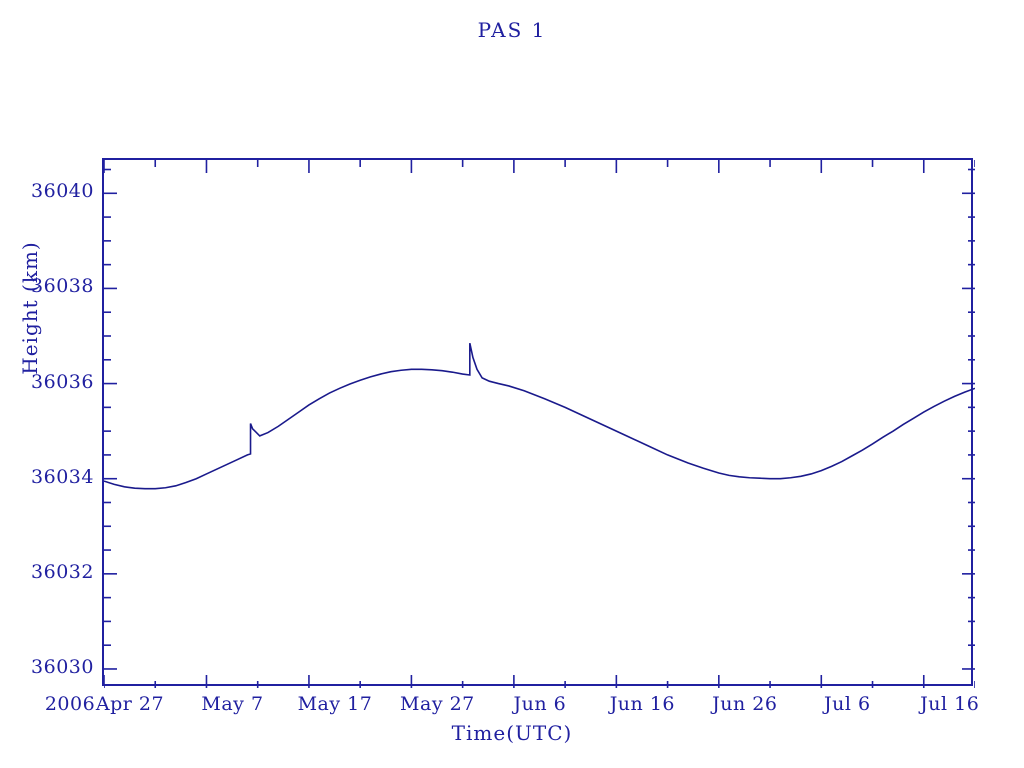 Image resolution: width=1024 pixels, height=768 pixels. What do you see at coordinates (62, 666) in the screenshot?
I see `y-tick-label: 36030` at bounding box center [62, 666].